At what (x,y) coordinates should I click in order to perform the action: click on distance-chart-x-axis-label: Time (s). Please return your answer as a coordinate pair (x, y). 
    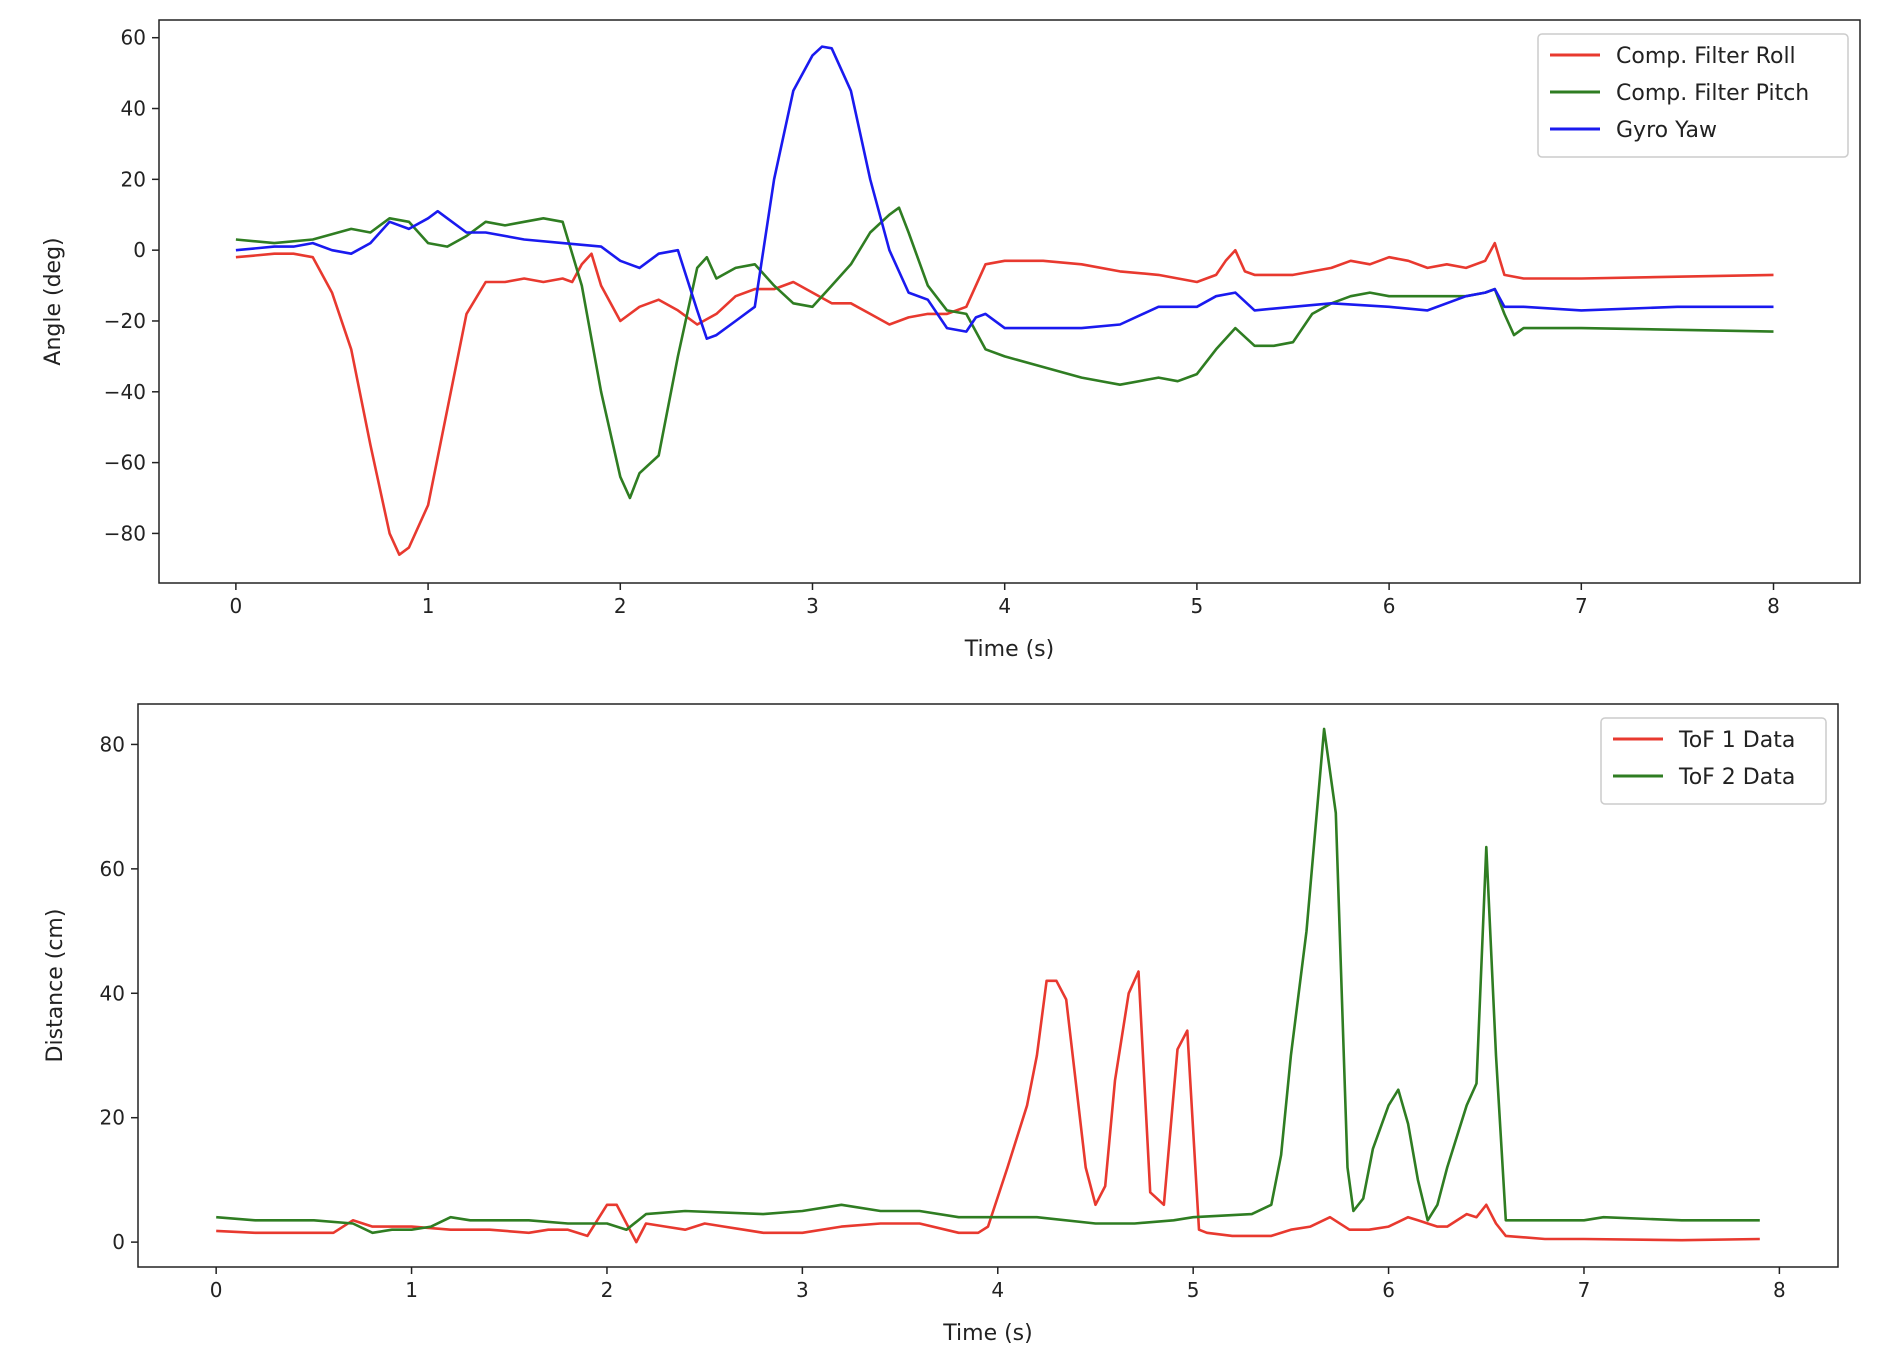
    Looking at the image, I should click on (987, 1333).